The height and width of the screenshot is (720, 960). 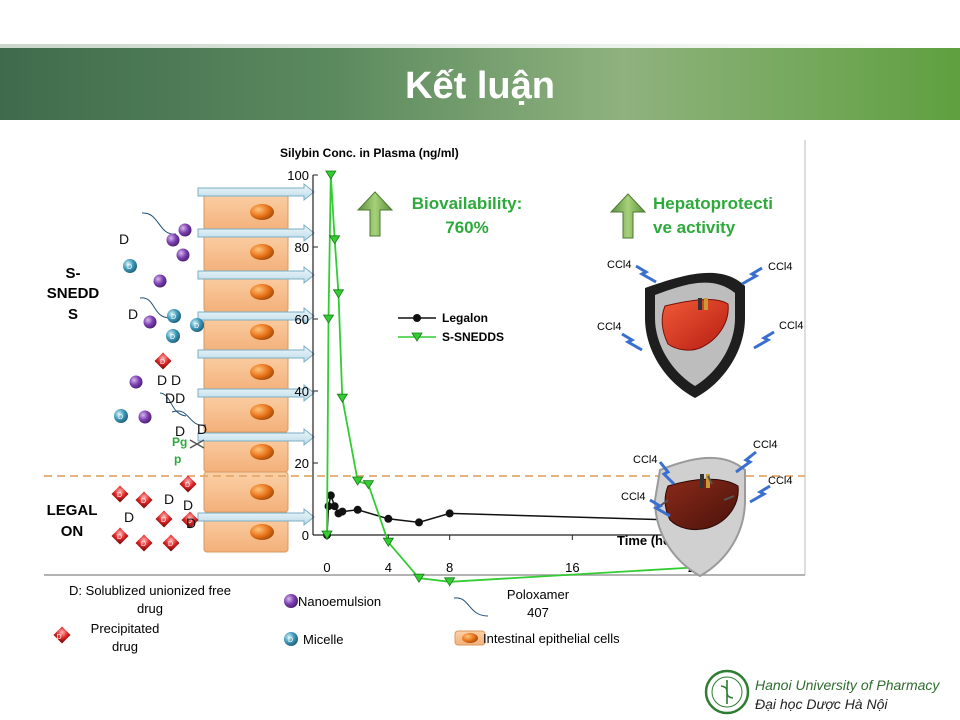 What do you see at coordinates (302, 319) in the screenshot?
I see `y-tick-label: 60` at bounding box center [302, 319].